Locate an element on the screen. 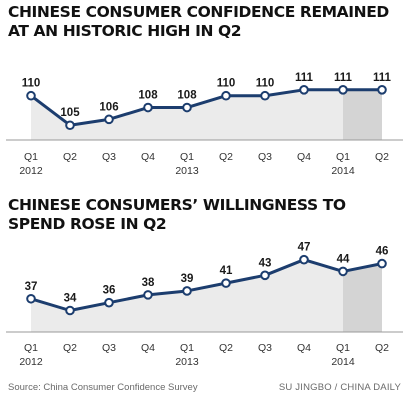  chart1-series-line is located at coordinates (206, 107).